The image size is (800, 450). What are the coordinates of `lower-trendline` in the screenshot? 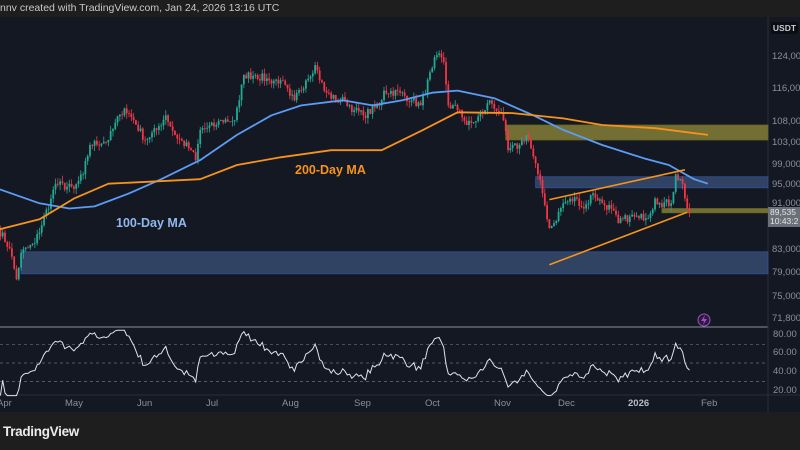 It's located at (618, 238).